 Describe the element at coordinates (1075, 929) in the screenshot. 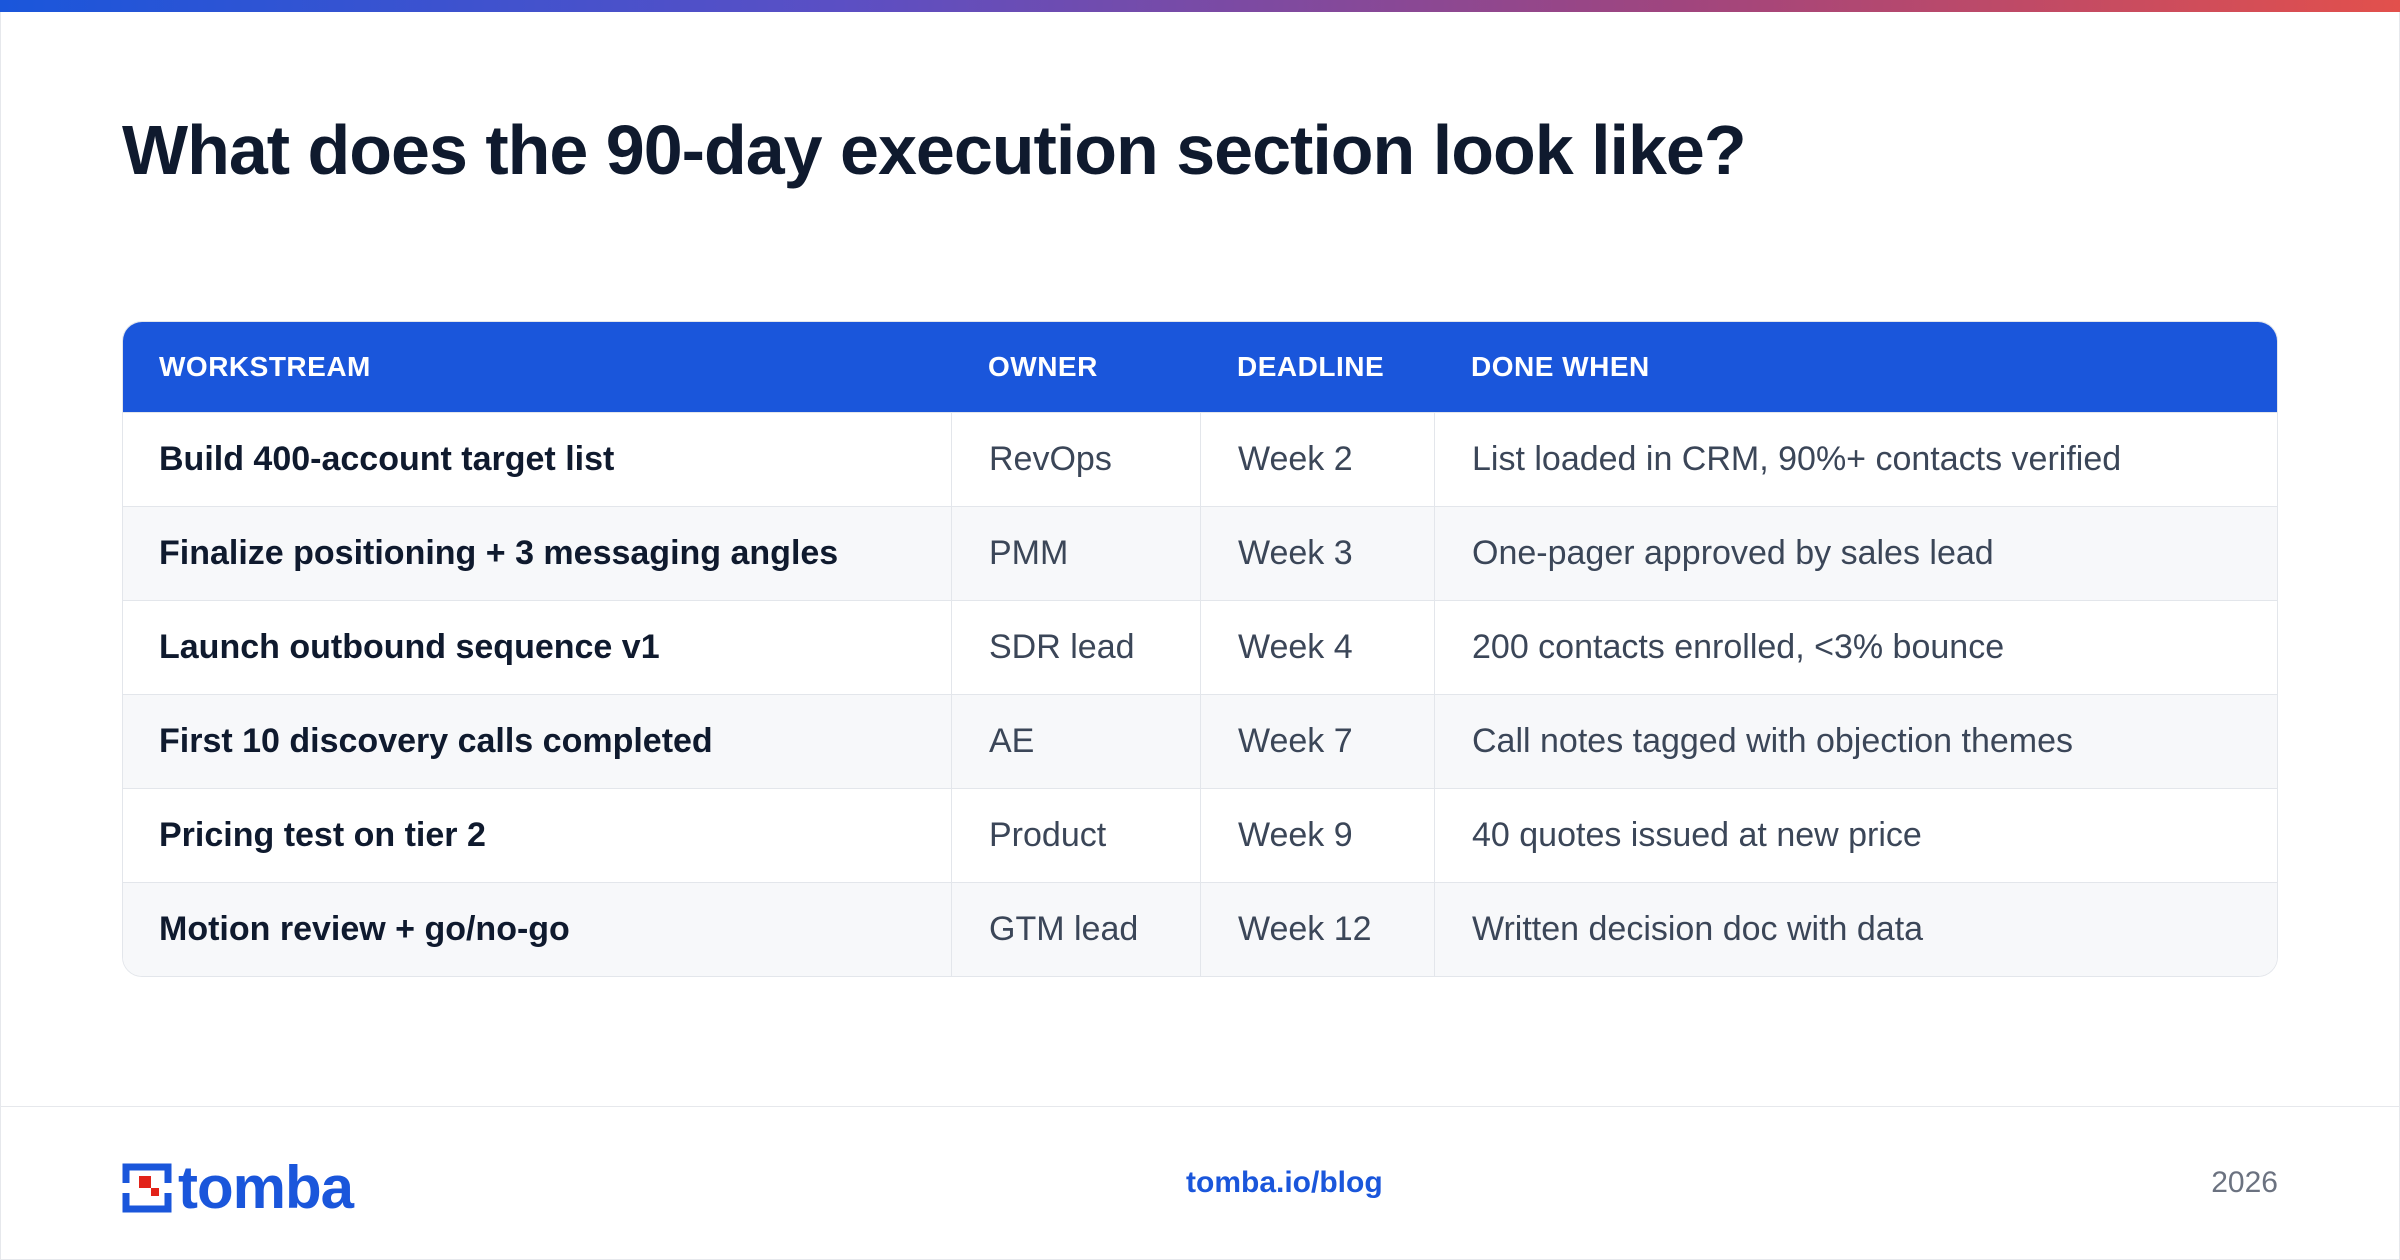

I see `cell-owner: GTM lead` at that location.